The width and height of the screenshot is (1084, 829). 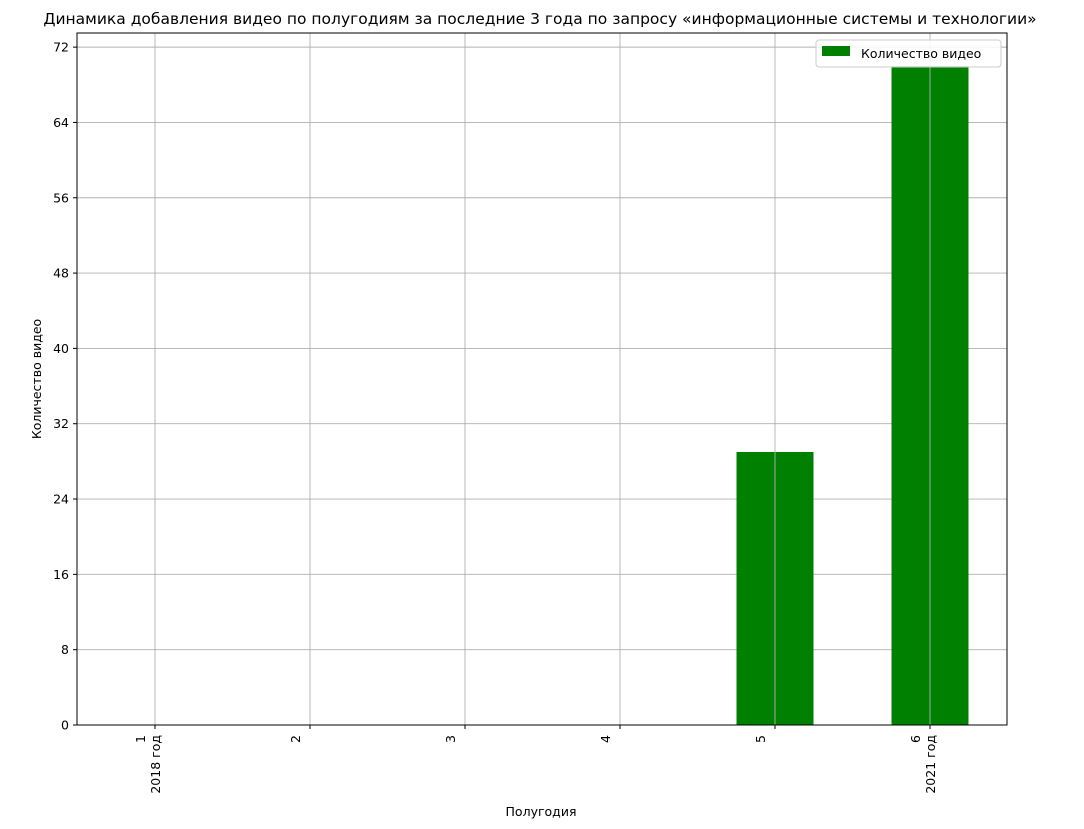 I want to click on x-tick-label: 5, so click(x=760, y=739).